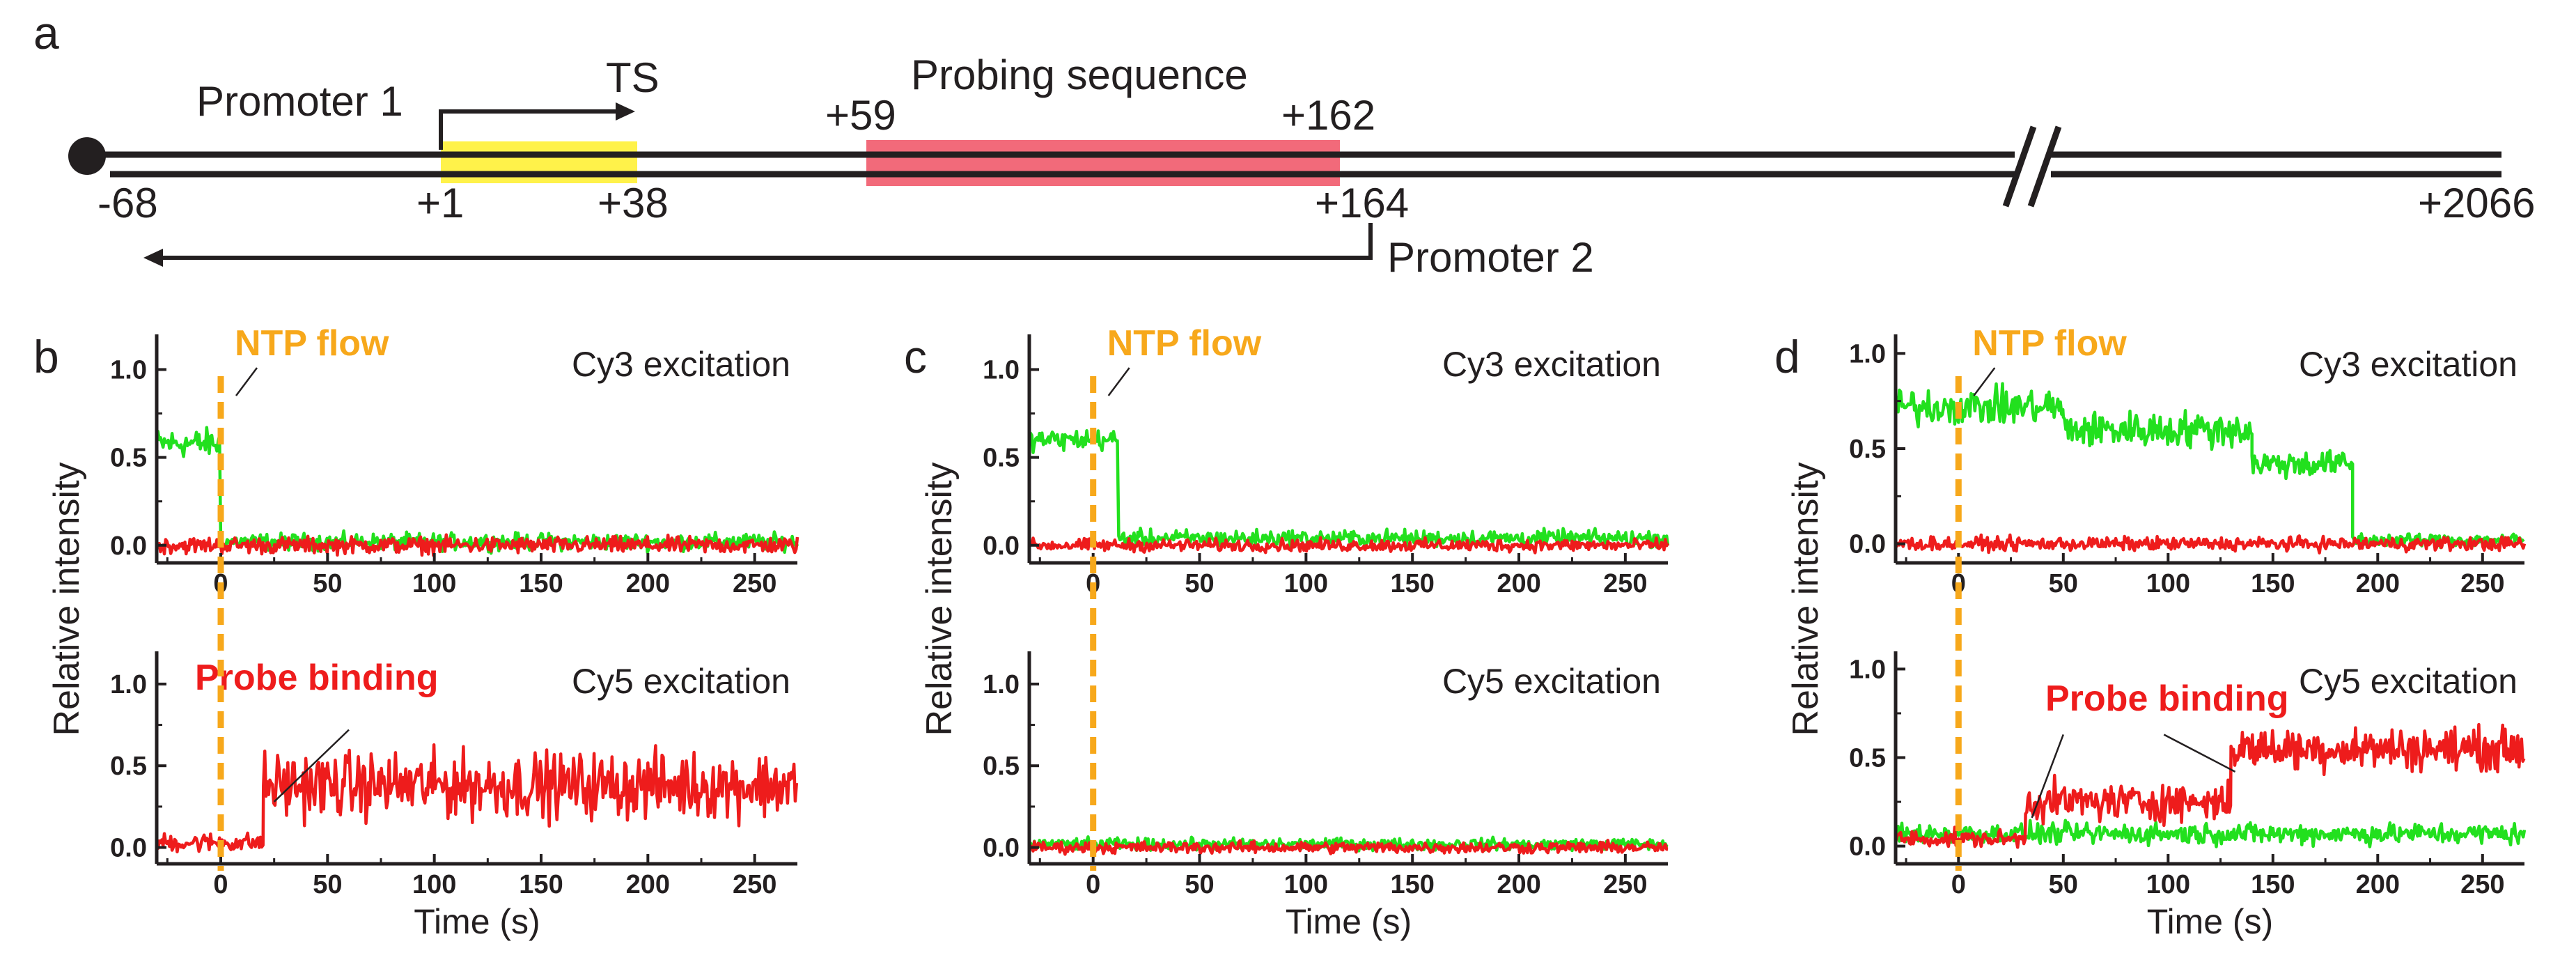 The height and width of the screenshot is (969, 2576). Describe the element at coordinates (1326, 775) in the screenshot. I see `subplot-c-bottom: 0.0 0.5 1.0 0 50 100 150 200 250 Cy5 excitation` at that location.